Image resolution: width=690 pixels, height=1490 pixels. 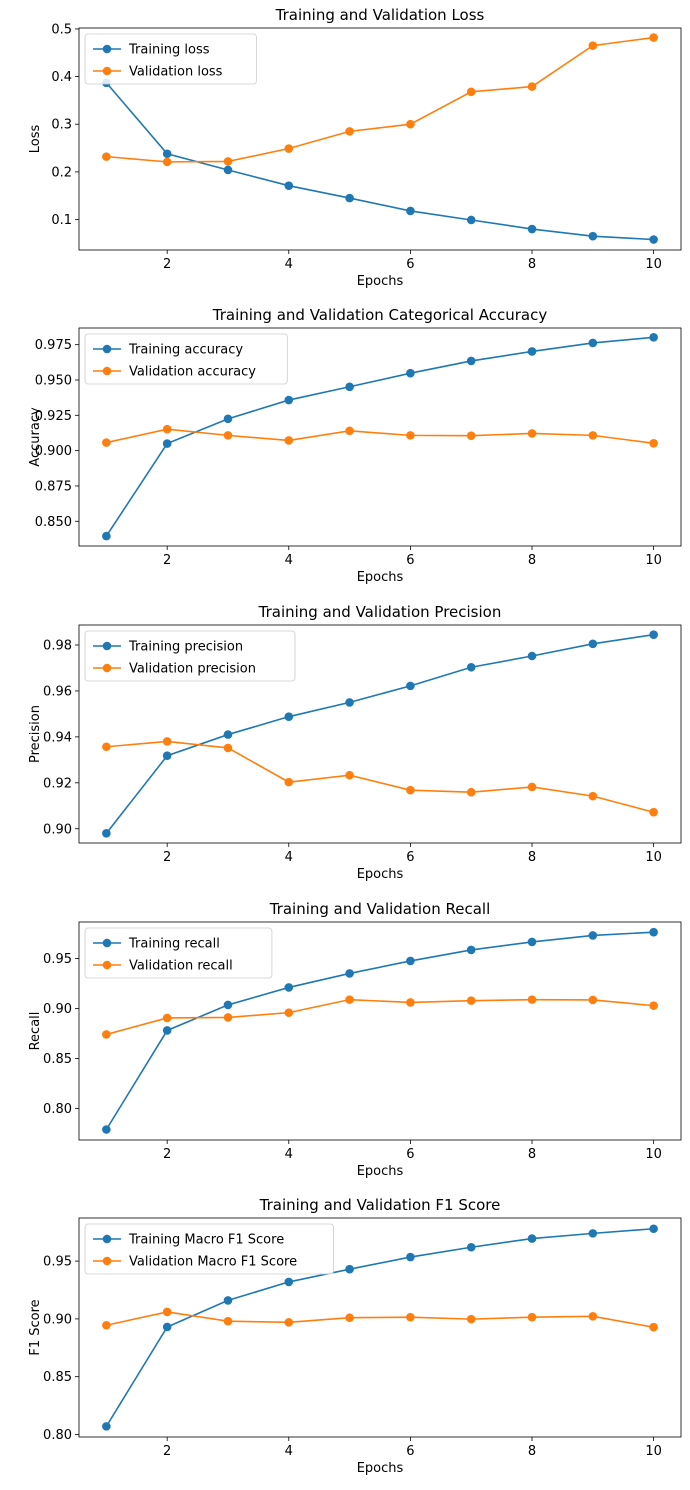 What do you see at coordinates (192, 372) in the screenshot?
I see `legend-label: Validation accuracy` at bounding box center [192, 372].